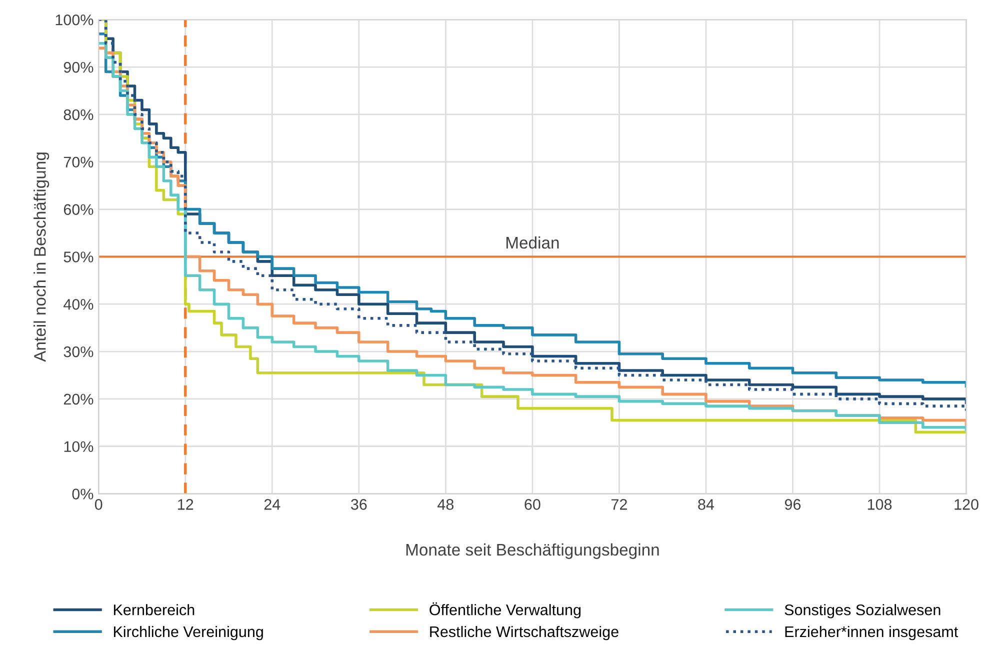 The width and height of the screenshot is (986, 654). What do you see at coordinates (79, 399) in the screenshot?
I see `y-tick-label: 20%` at bounding box center [79, 399].